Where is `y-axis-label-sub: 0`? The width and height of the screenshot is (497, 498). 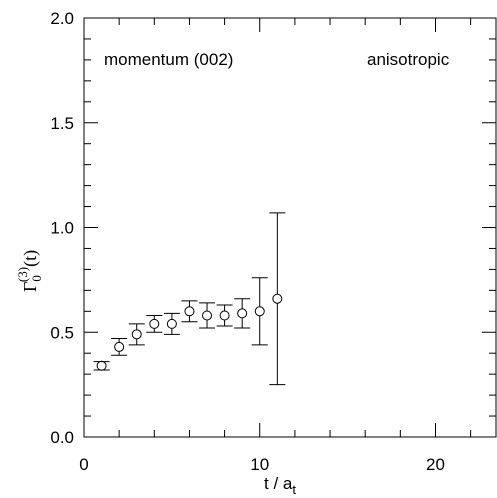
y-axis-label-sub: 0 is located at coordinates (36, 278).